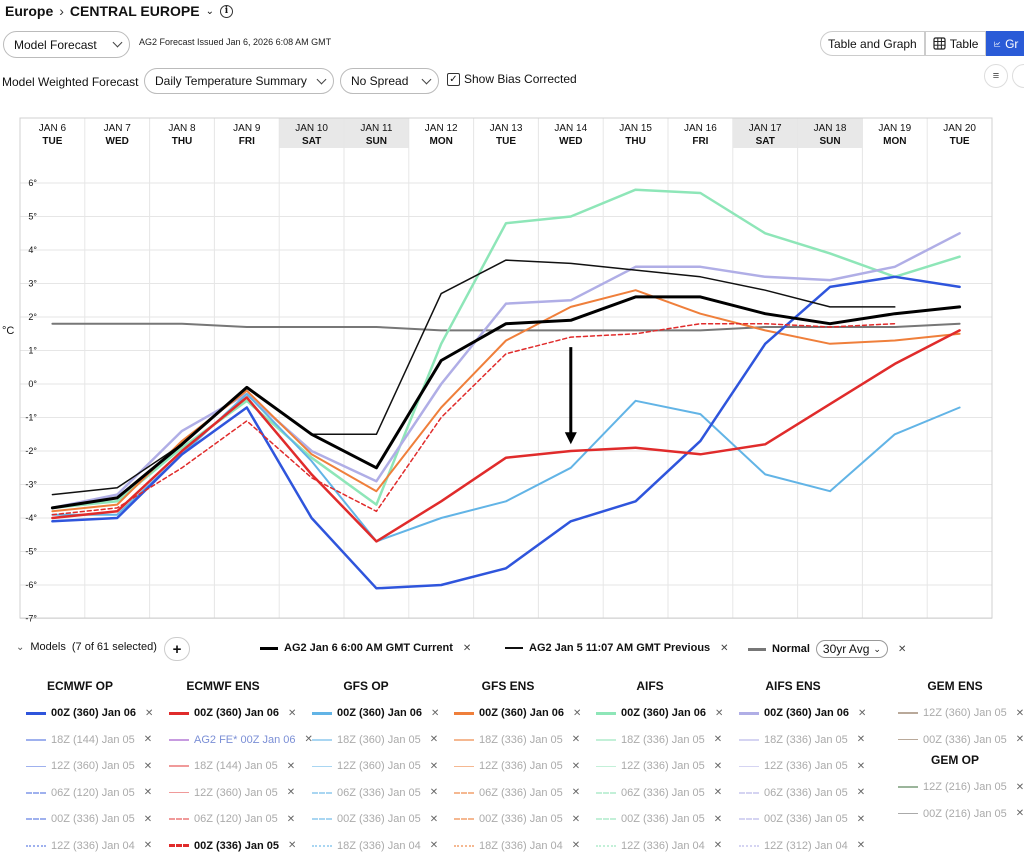  What do you see at coordinates (389, 81) in the screenshot?
I see `spread-select: No Spread` at bounding box center [389, 81].